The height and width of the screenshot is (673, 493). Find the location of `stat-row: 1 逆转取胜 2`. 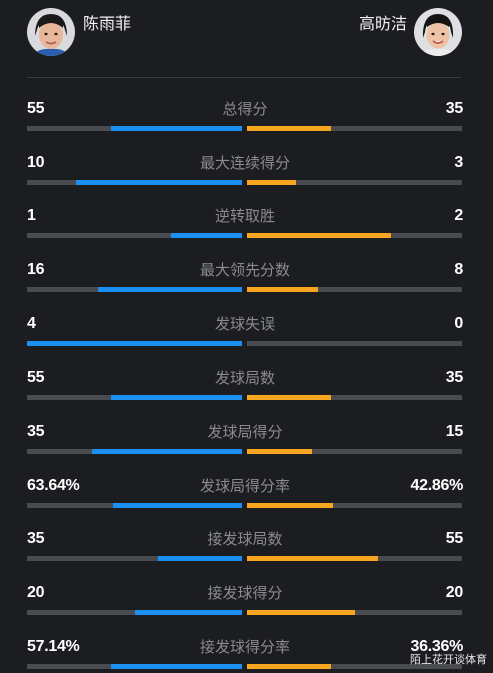

stat-row: 1 逆转取胜 2 is located at coordinates (245, 226).